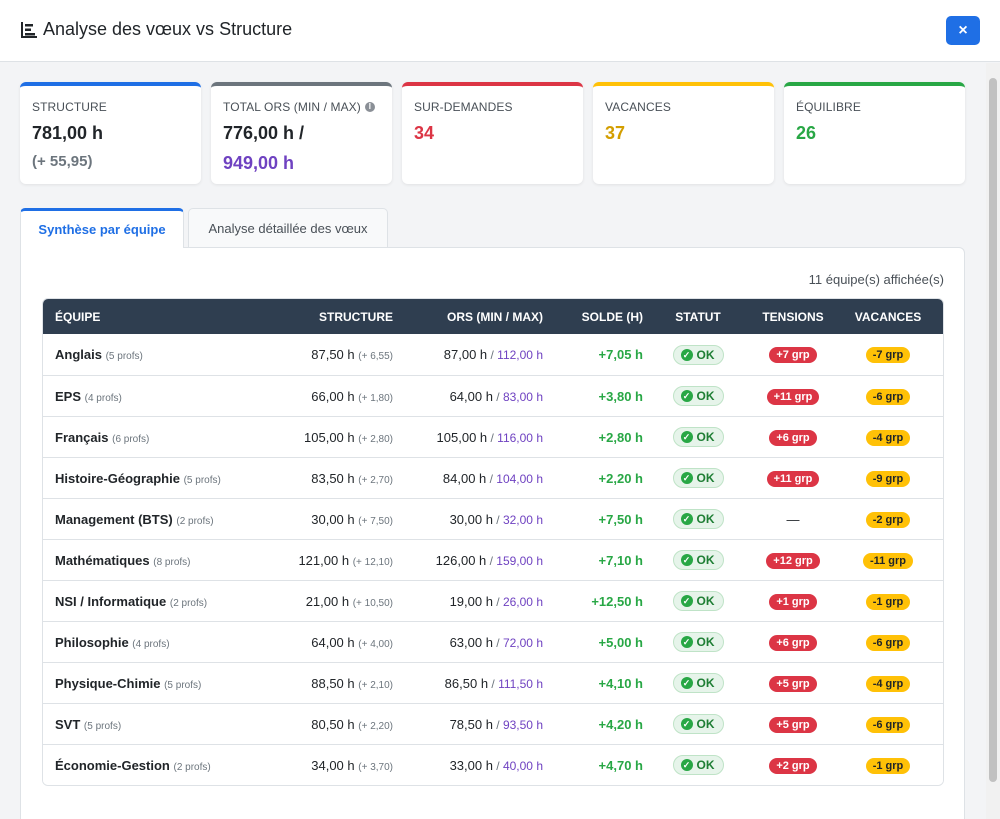 This screenshot has width=1000, height=819. What do you see at coordinates (495, 316) in the screenshot?
I see `col-ors: ORS (MIN / MAX)` at bounding box center [495, 316].